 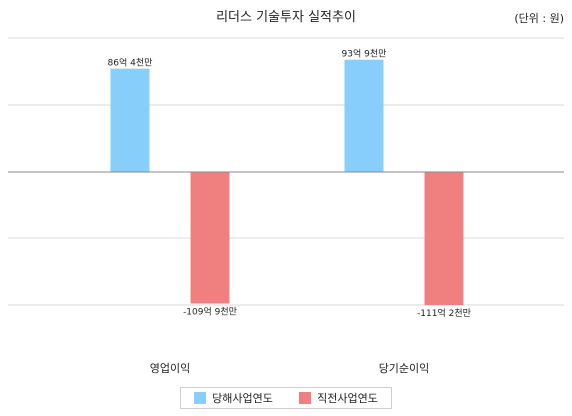 I want to click on legend-item-current: 당해사업연도, so click(x=233, y=398).